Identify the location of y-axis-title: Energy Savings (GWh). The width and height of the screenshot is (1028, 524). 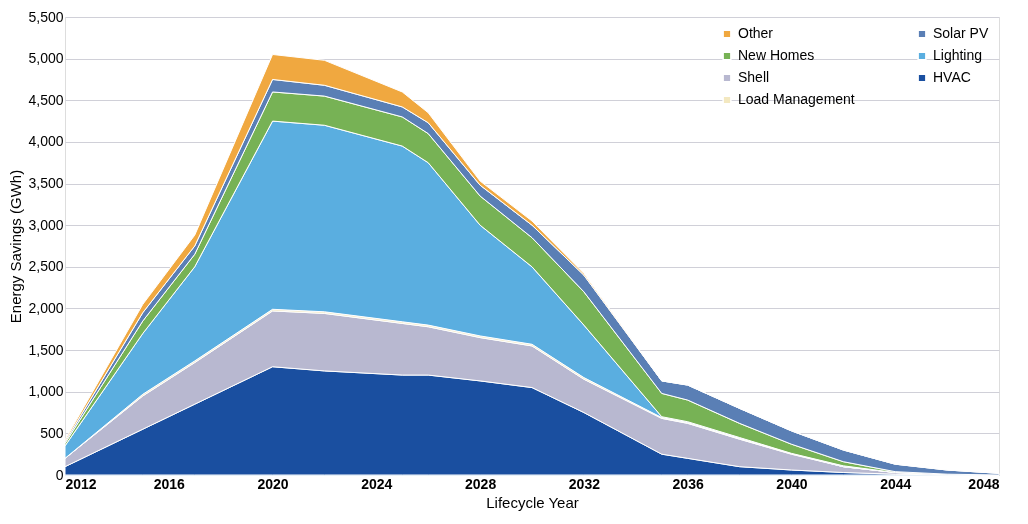
(16, 246).